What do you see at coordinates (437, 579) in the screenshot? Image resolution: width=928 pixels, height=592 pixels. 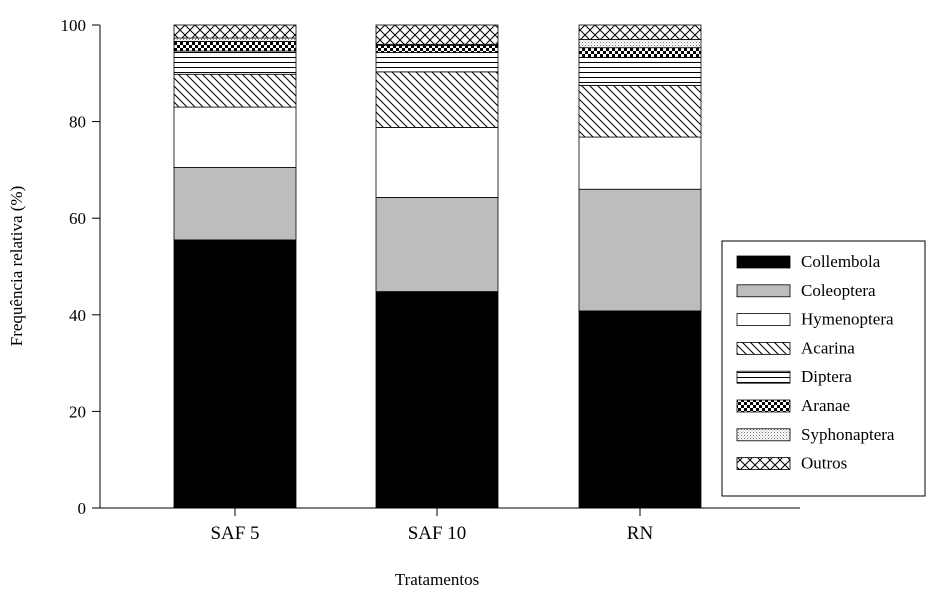 I see `x-axis-label: Tratamentos` at bounding box center [437, 579].